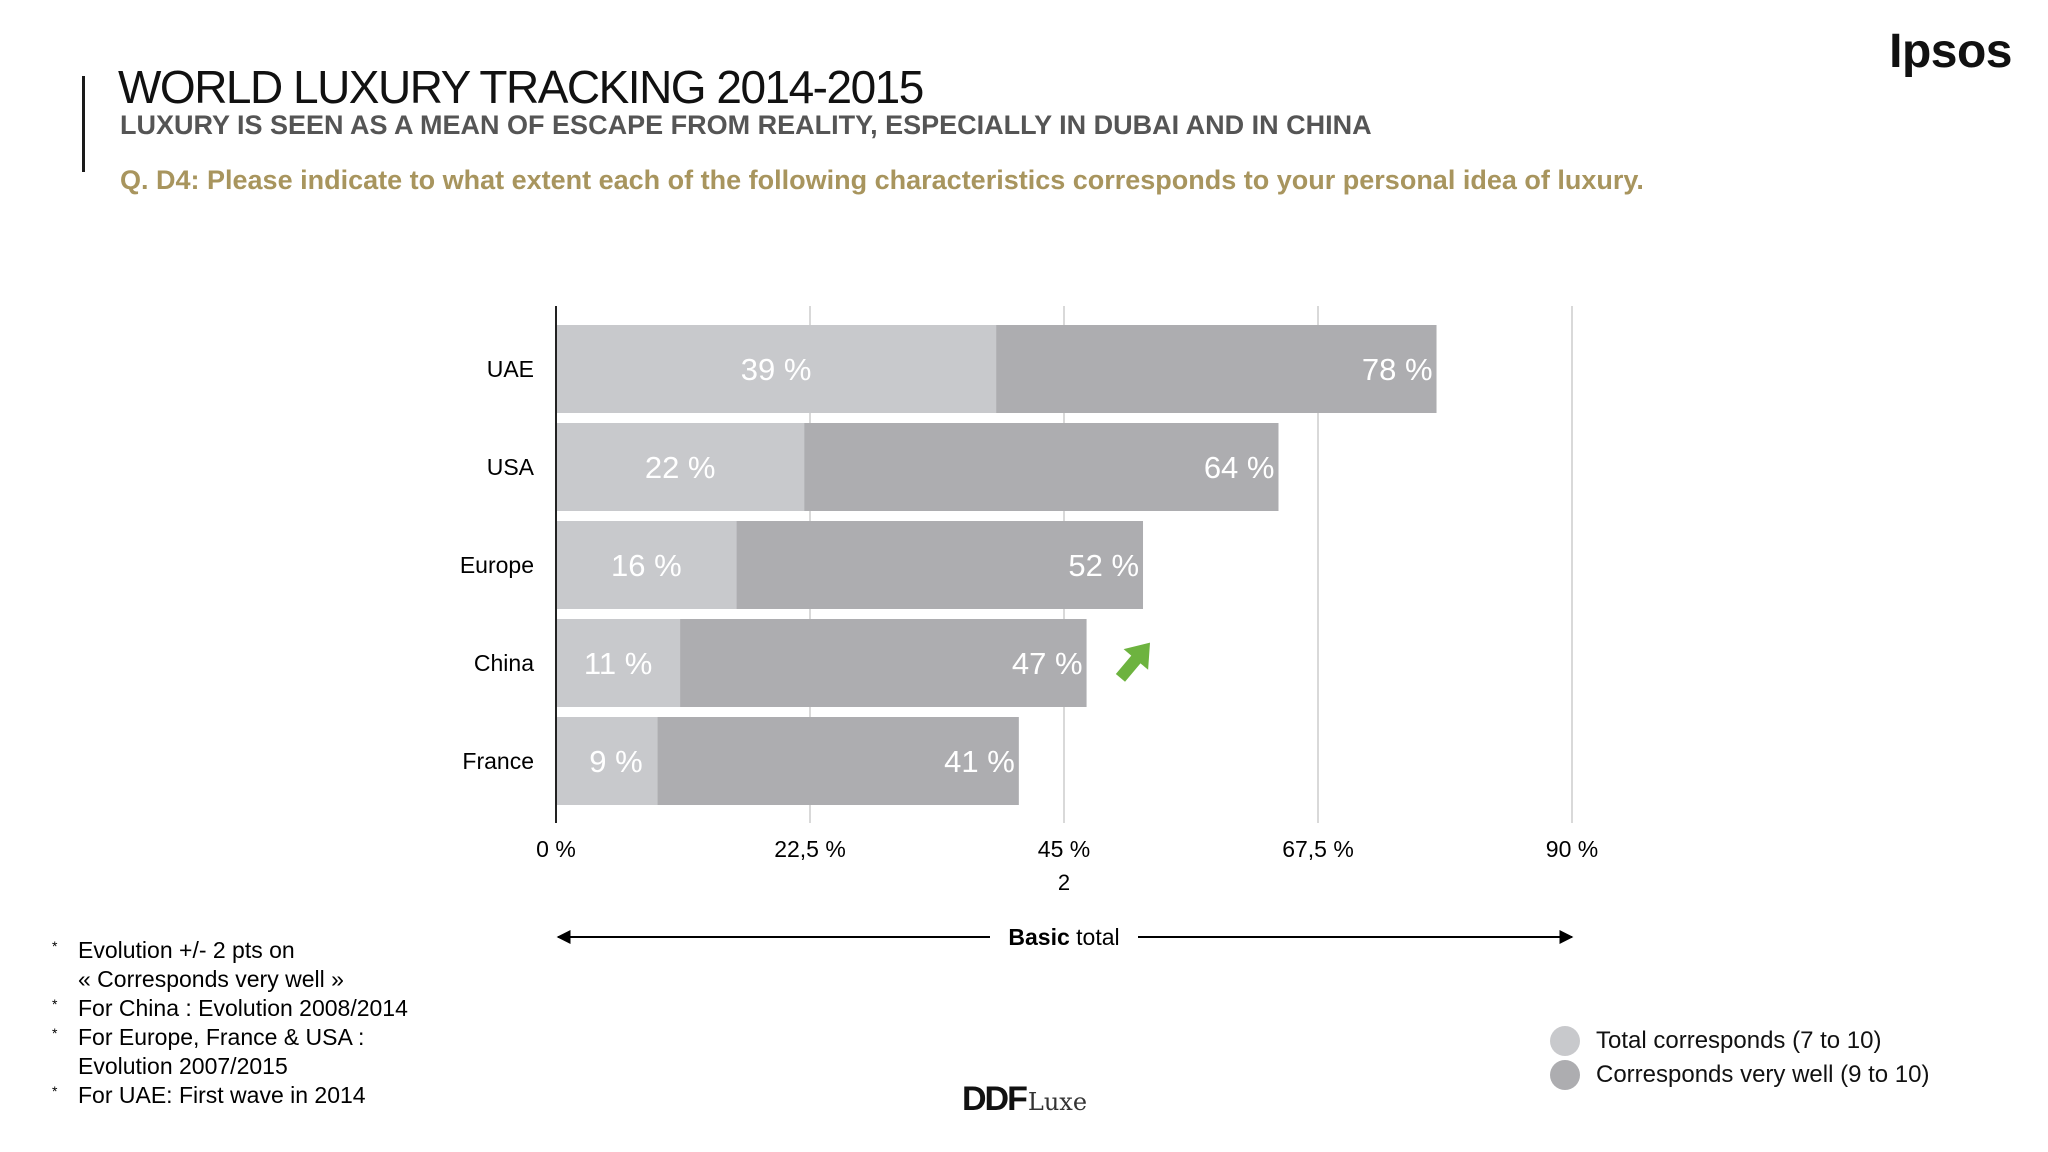 The width and height of the screenshot is (2048, 1152). I want to click on footnote-line: Evolution 2007/2015, so click(183, 1066).